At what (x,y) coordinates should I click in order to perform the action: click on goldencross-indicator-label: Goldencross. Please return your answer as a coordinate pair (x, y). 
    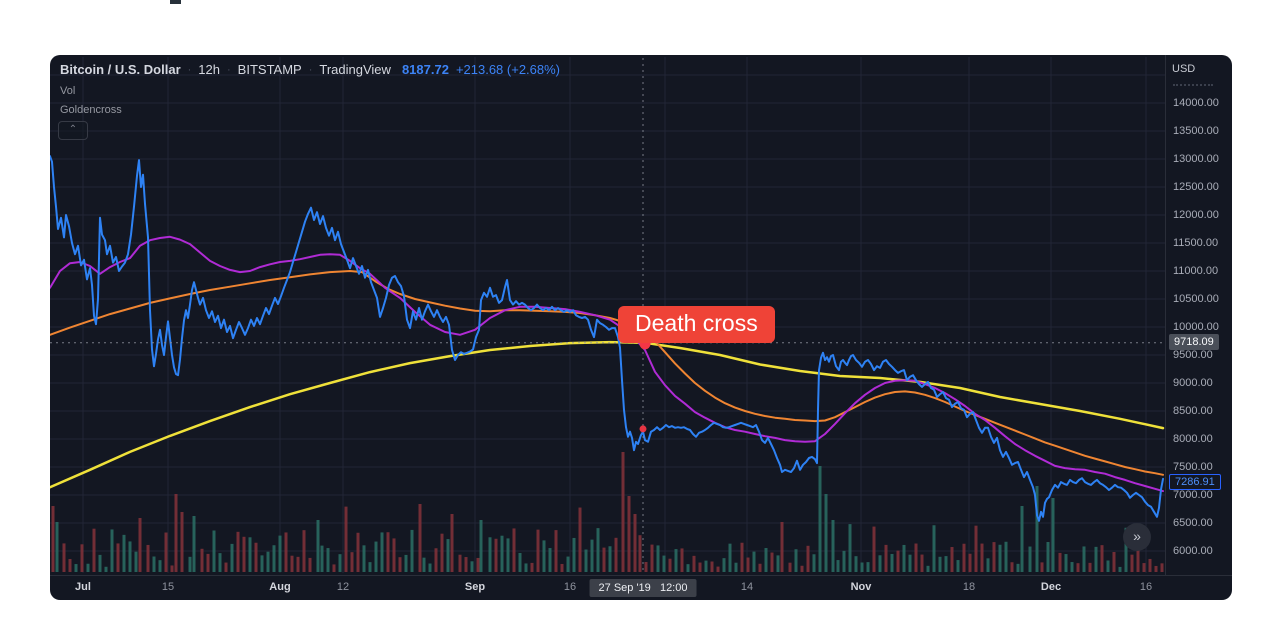
    Looking at the image, I should click on (91, 110).